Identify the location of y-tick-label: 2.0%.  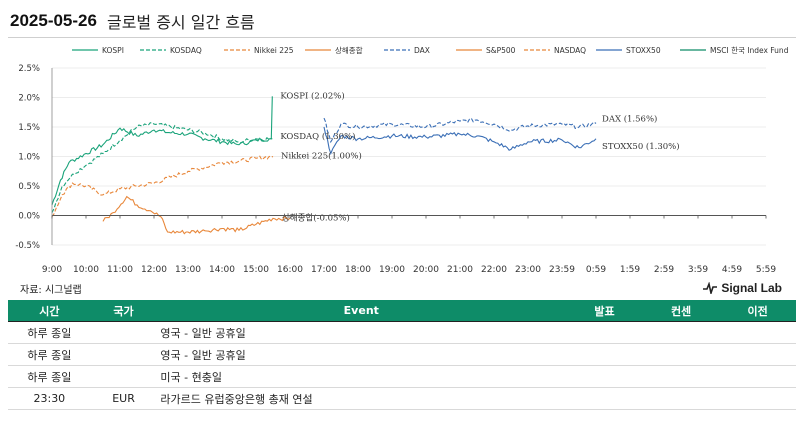
(29, 99).